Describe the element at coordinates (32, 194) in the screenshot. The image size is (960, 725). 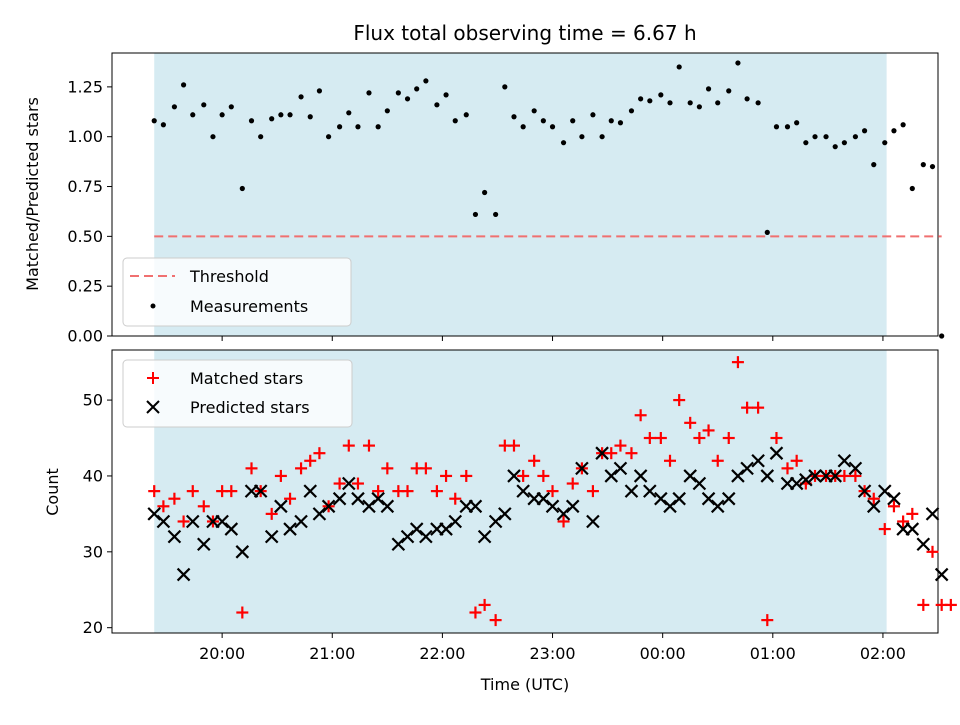
I see `y-axis-label: Matched/Predicted stars` at that location.